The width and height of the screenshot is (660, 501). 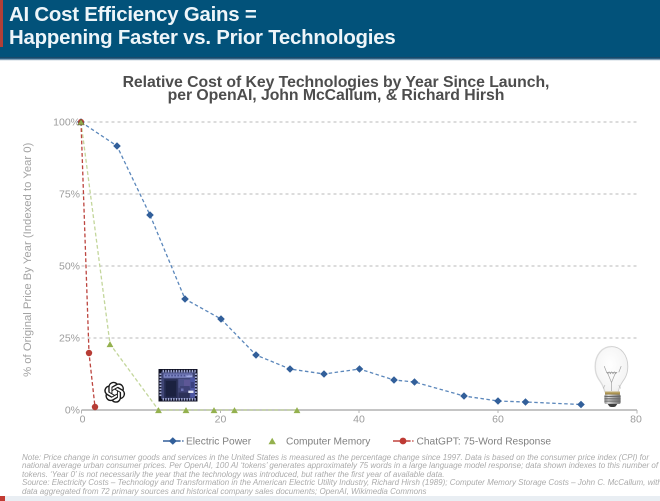 What do you see at coordinates (359, 420) in the screenshot?
I see `svg-text: 40` at bounding box center [359, 420].